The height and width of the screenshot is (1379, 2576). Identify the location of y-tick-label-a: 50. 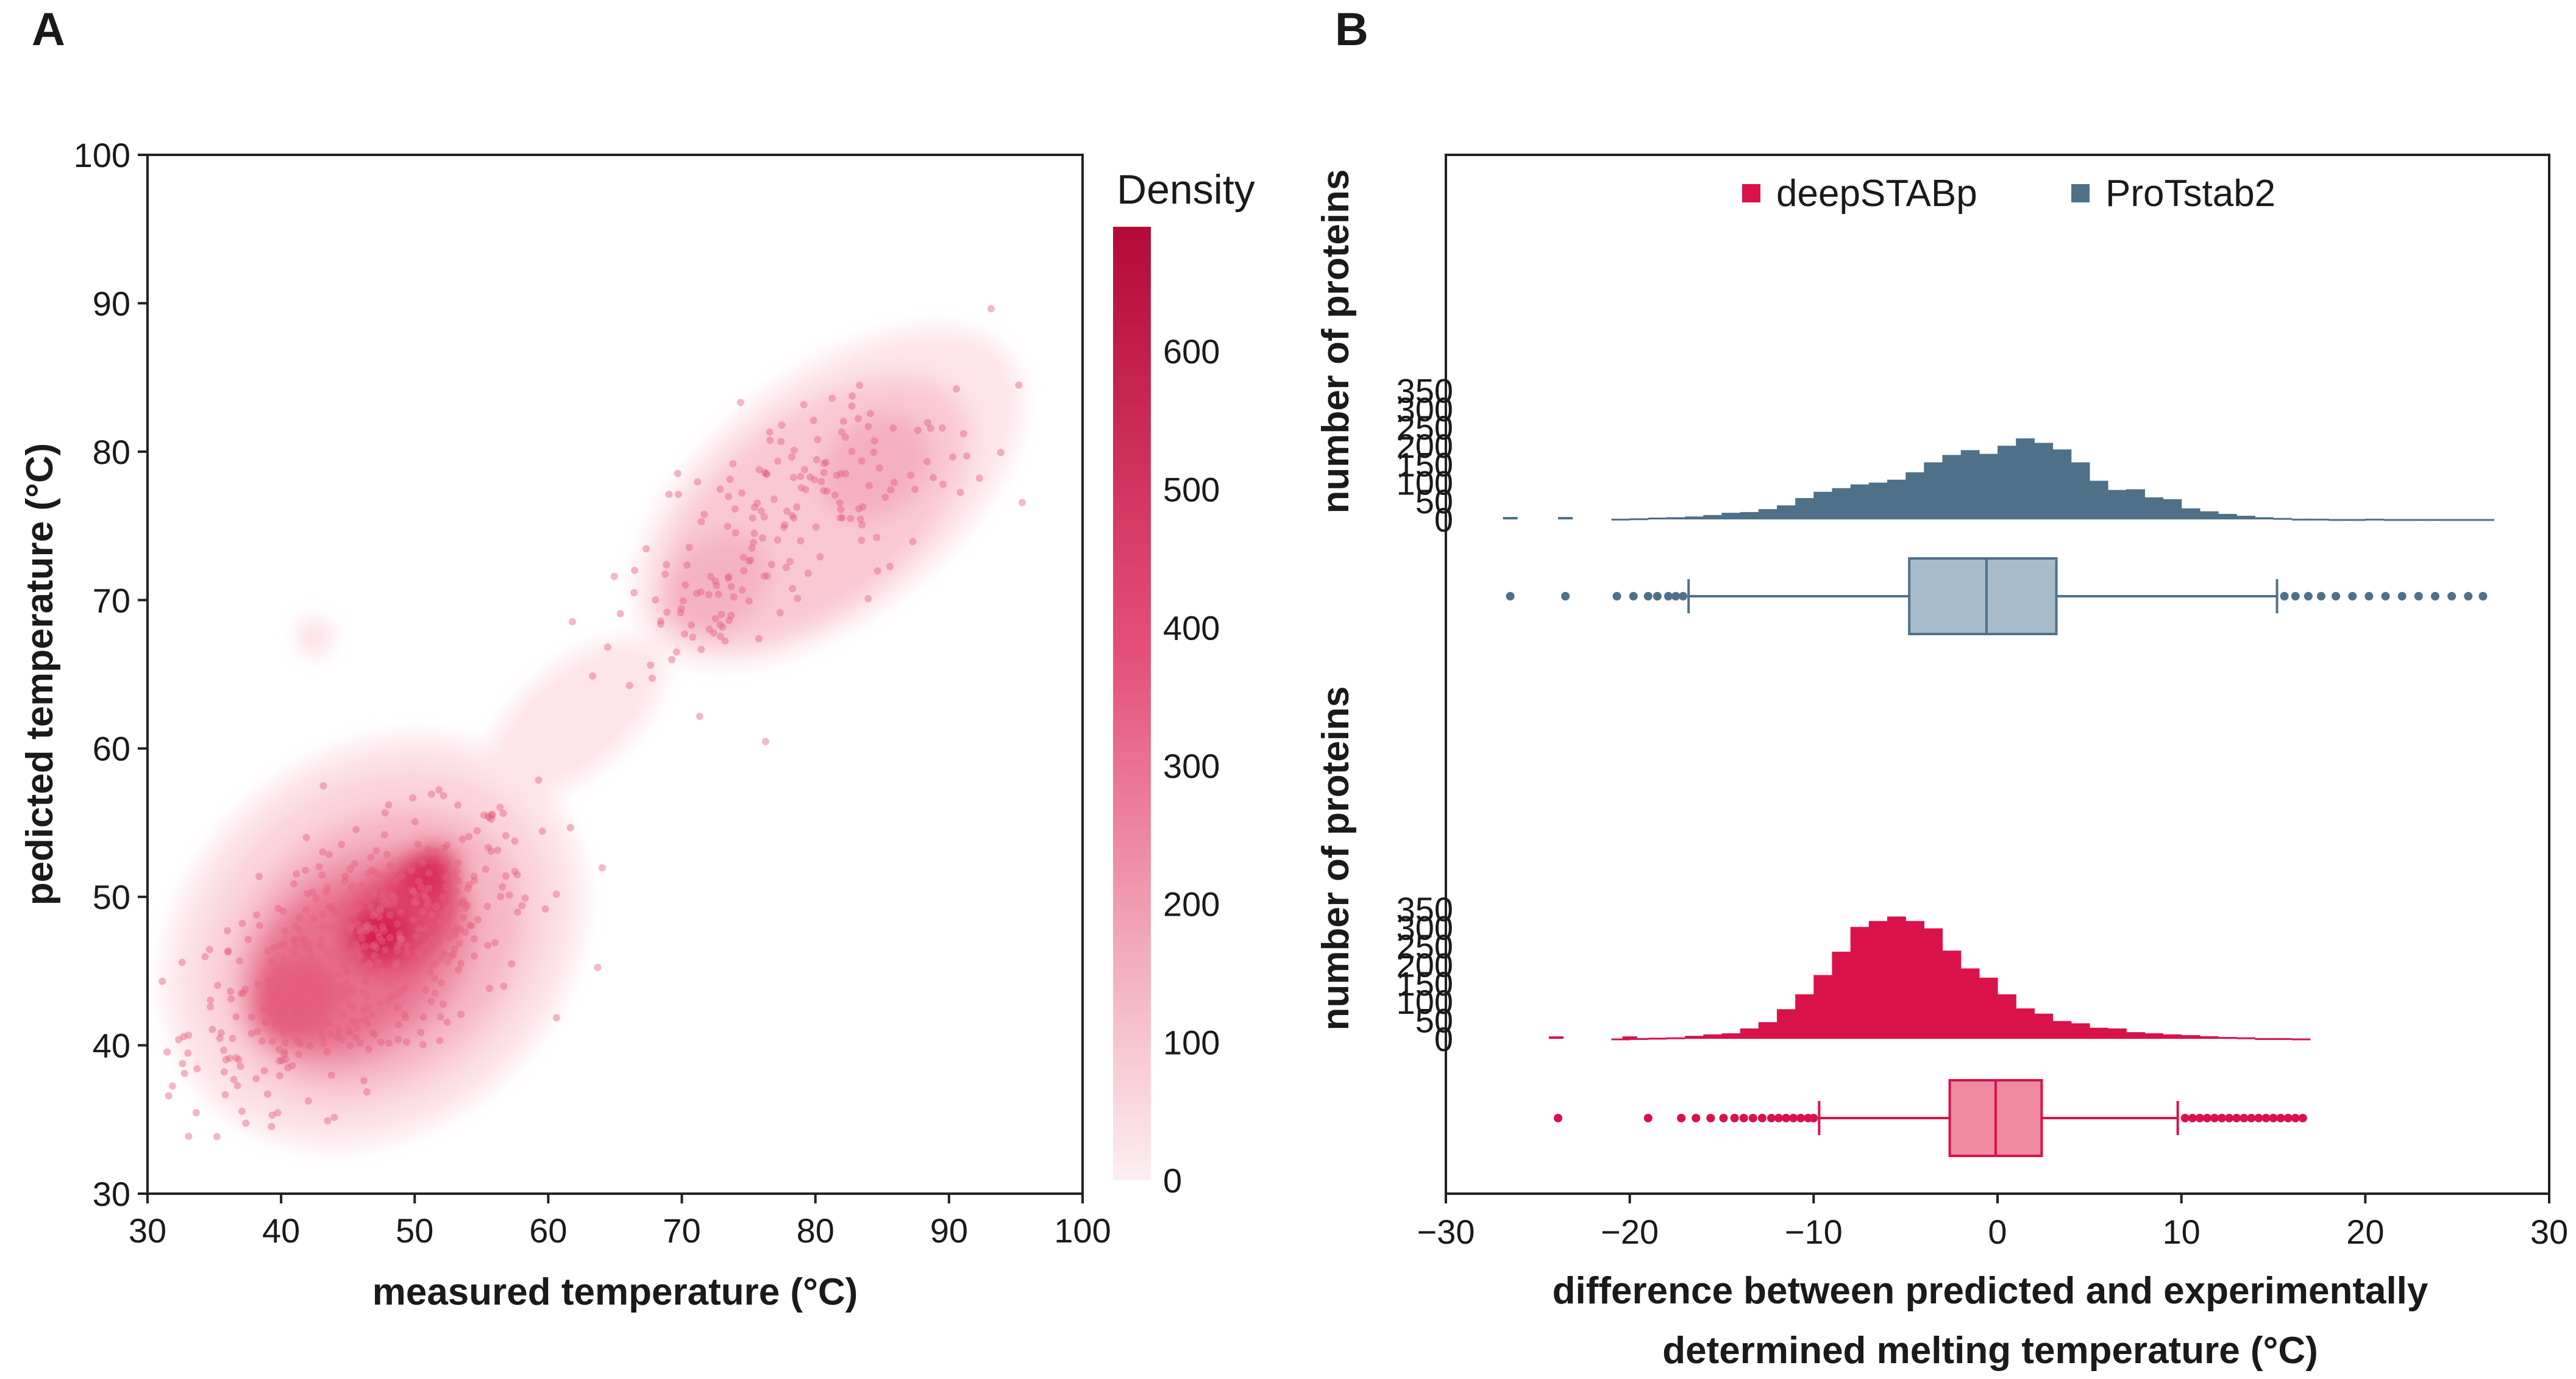
(111, 897).